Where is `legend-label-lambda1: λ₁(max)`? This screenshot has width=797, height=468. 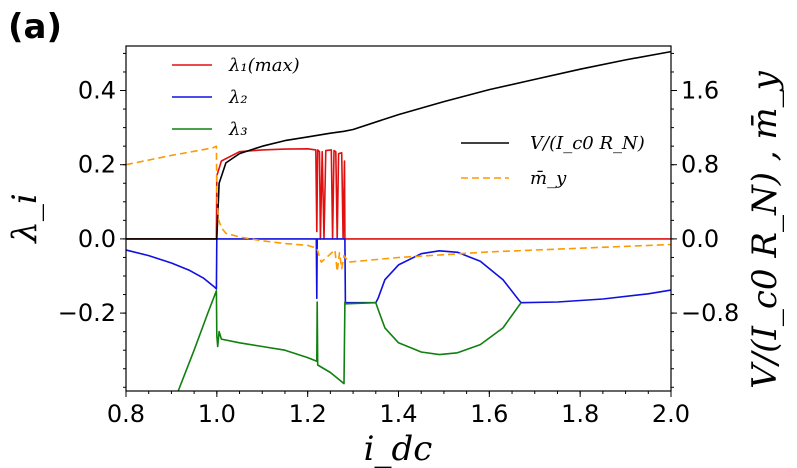 legend-label-lambda1: λ₁(max) is located at coordinates (264, 65).